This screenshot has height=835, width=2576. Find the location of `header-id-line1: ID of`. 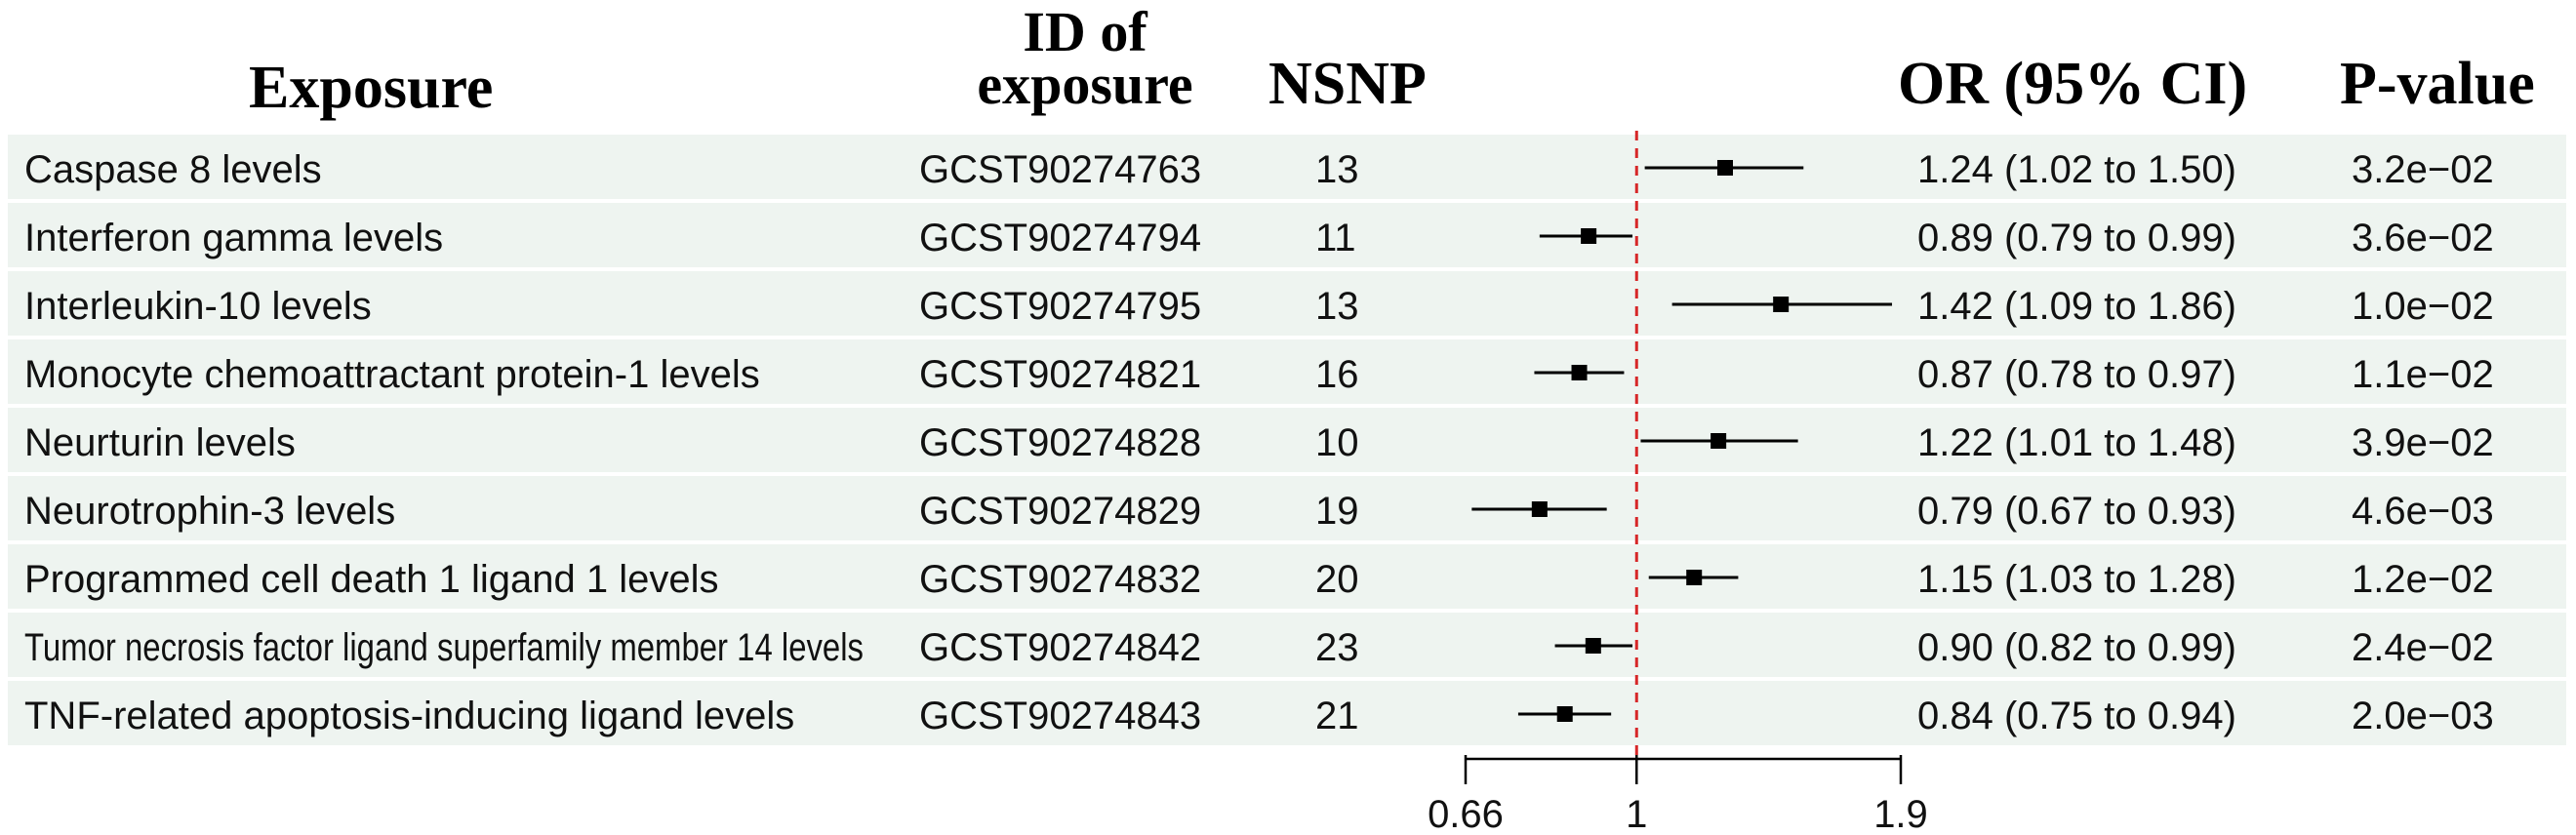

header-id-line1: ID of is located at coordinates (1085, 31).